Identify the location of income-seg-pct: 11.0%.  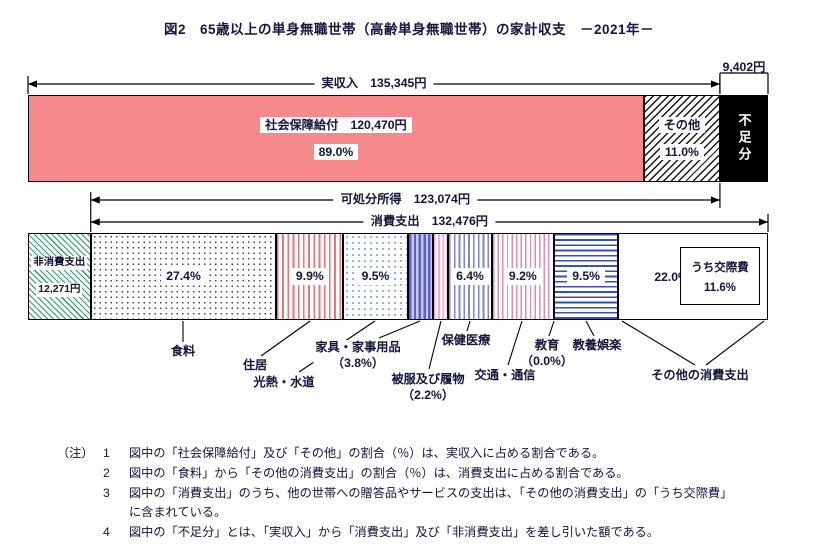
(681, 152).